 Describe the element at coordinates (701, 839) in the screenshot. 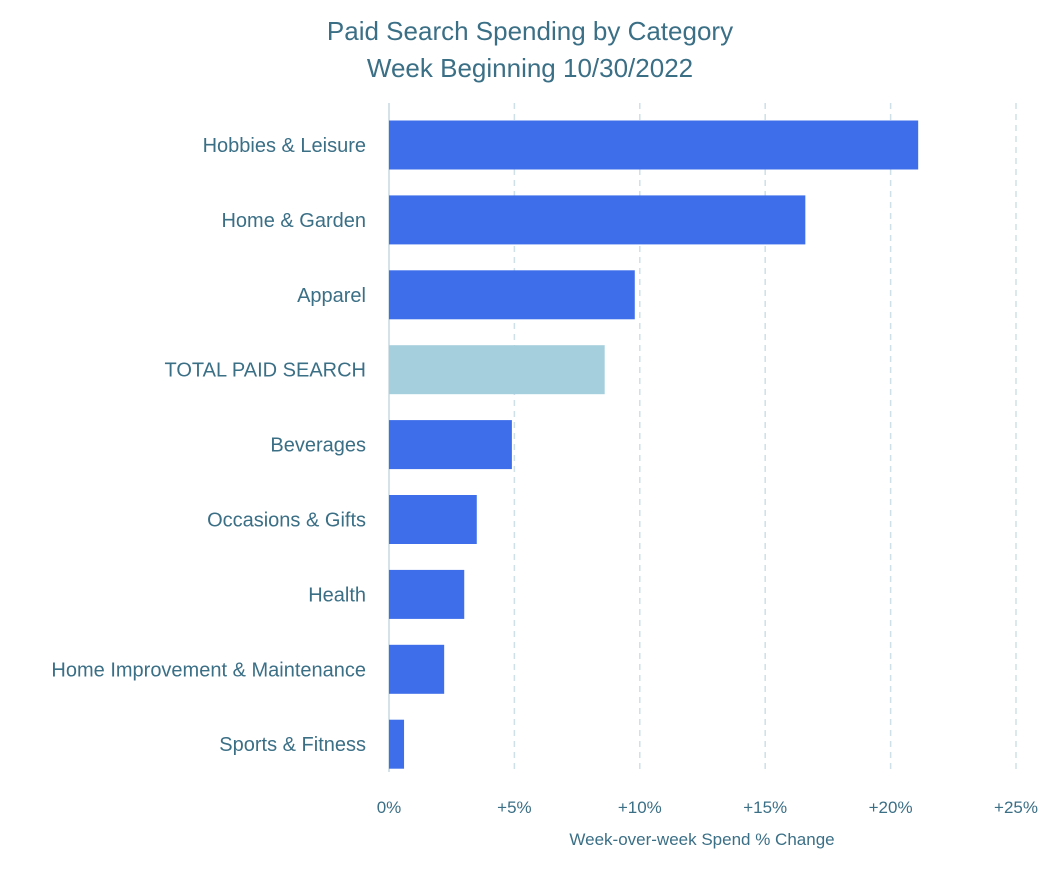

I see `x-axis-title: Week-over-week Spend % Change` at that location.